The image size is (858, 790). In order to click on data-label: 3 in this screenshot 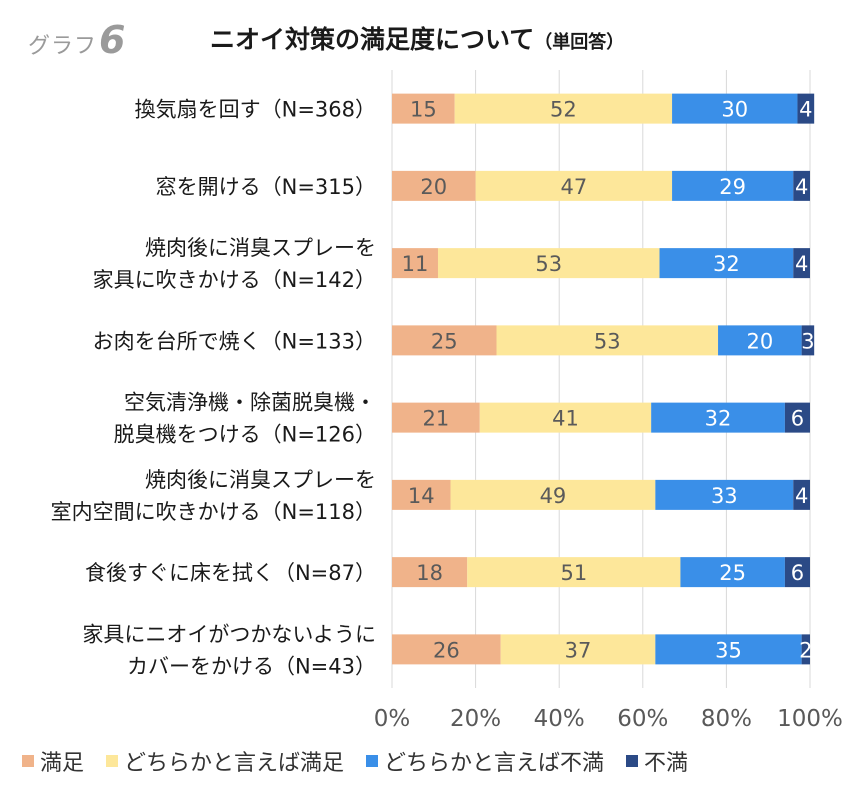, I will do `click(807, 341)`.